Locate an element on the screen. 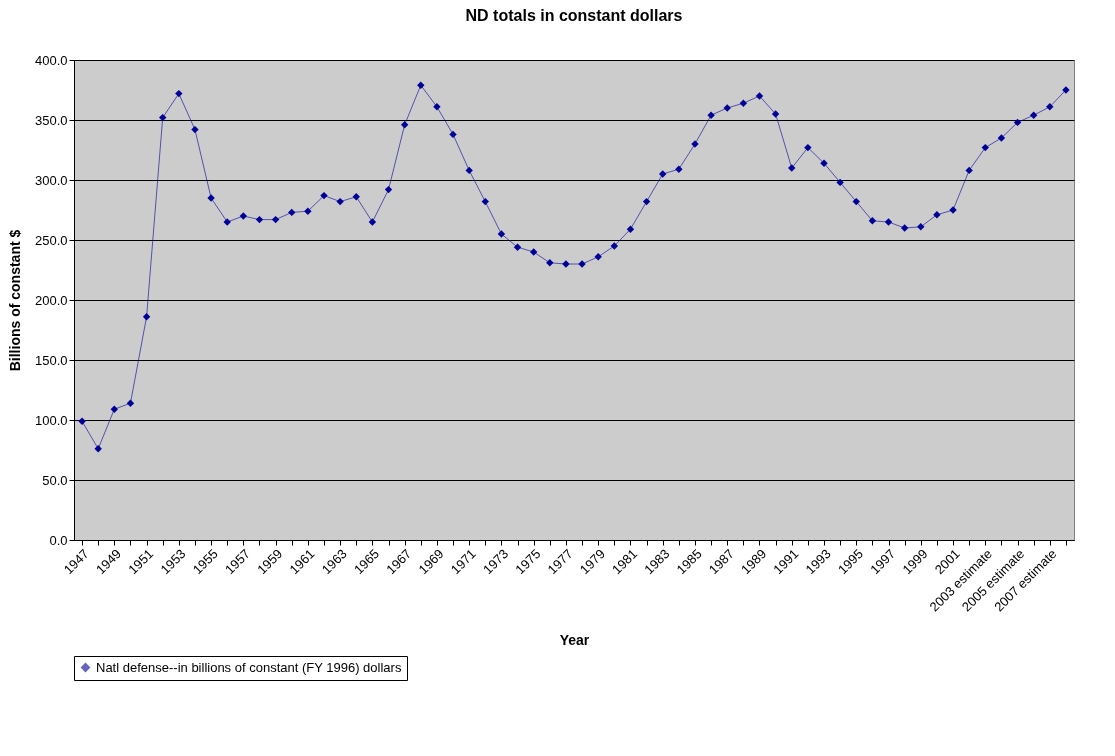 The height and width of the screenshot is (756, 1115). chart-title: ND totals in constant dollars is located at coordinates (574, 15).